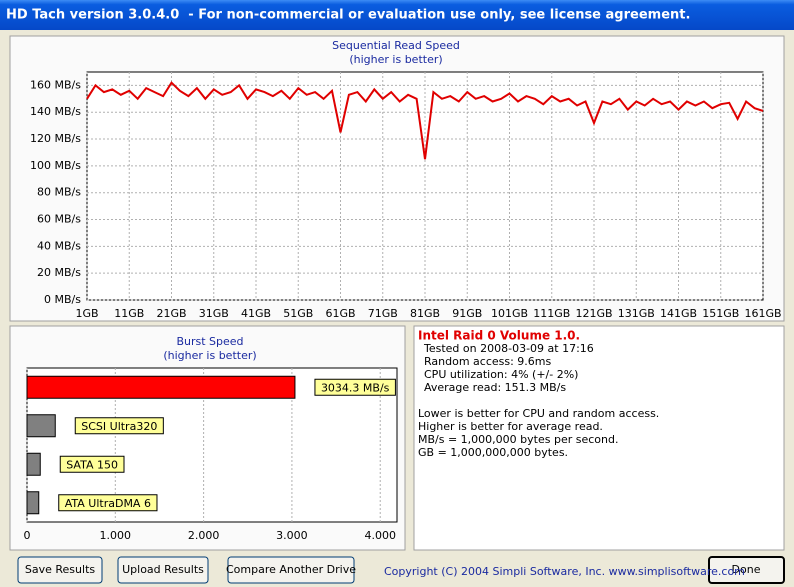  I want to click on chart-title: Burst Speed, so click(209, 341).